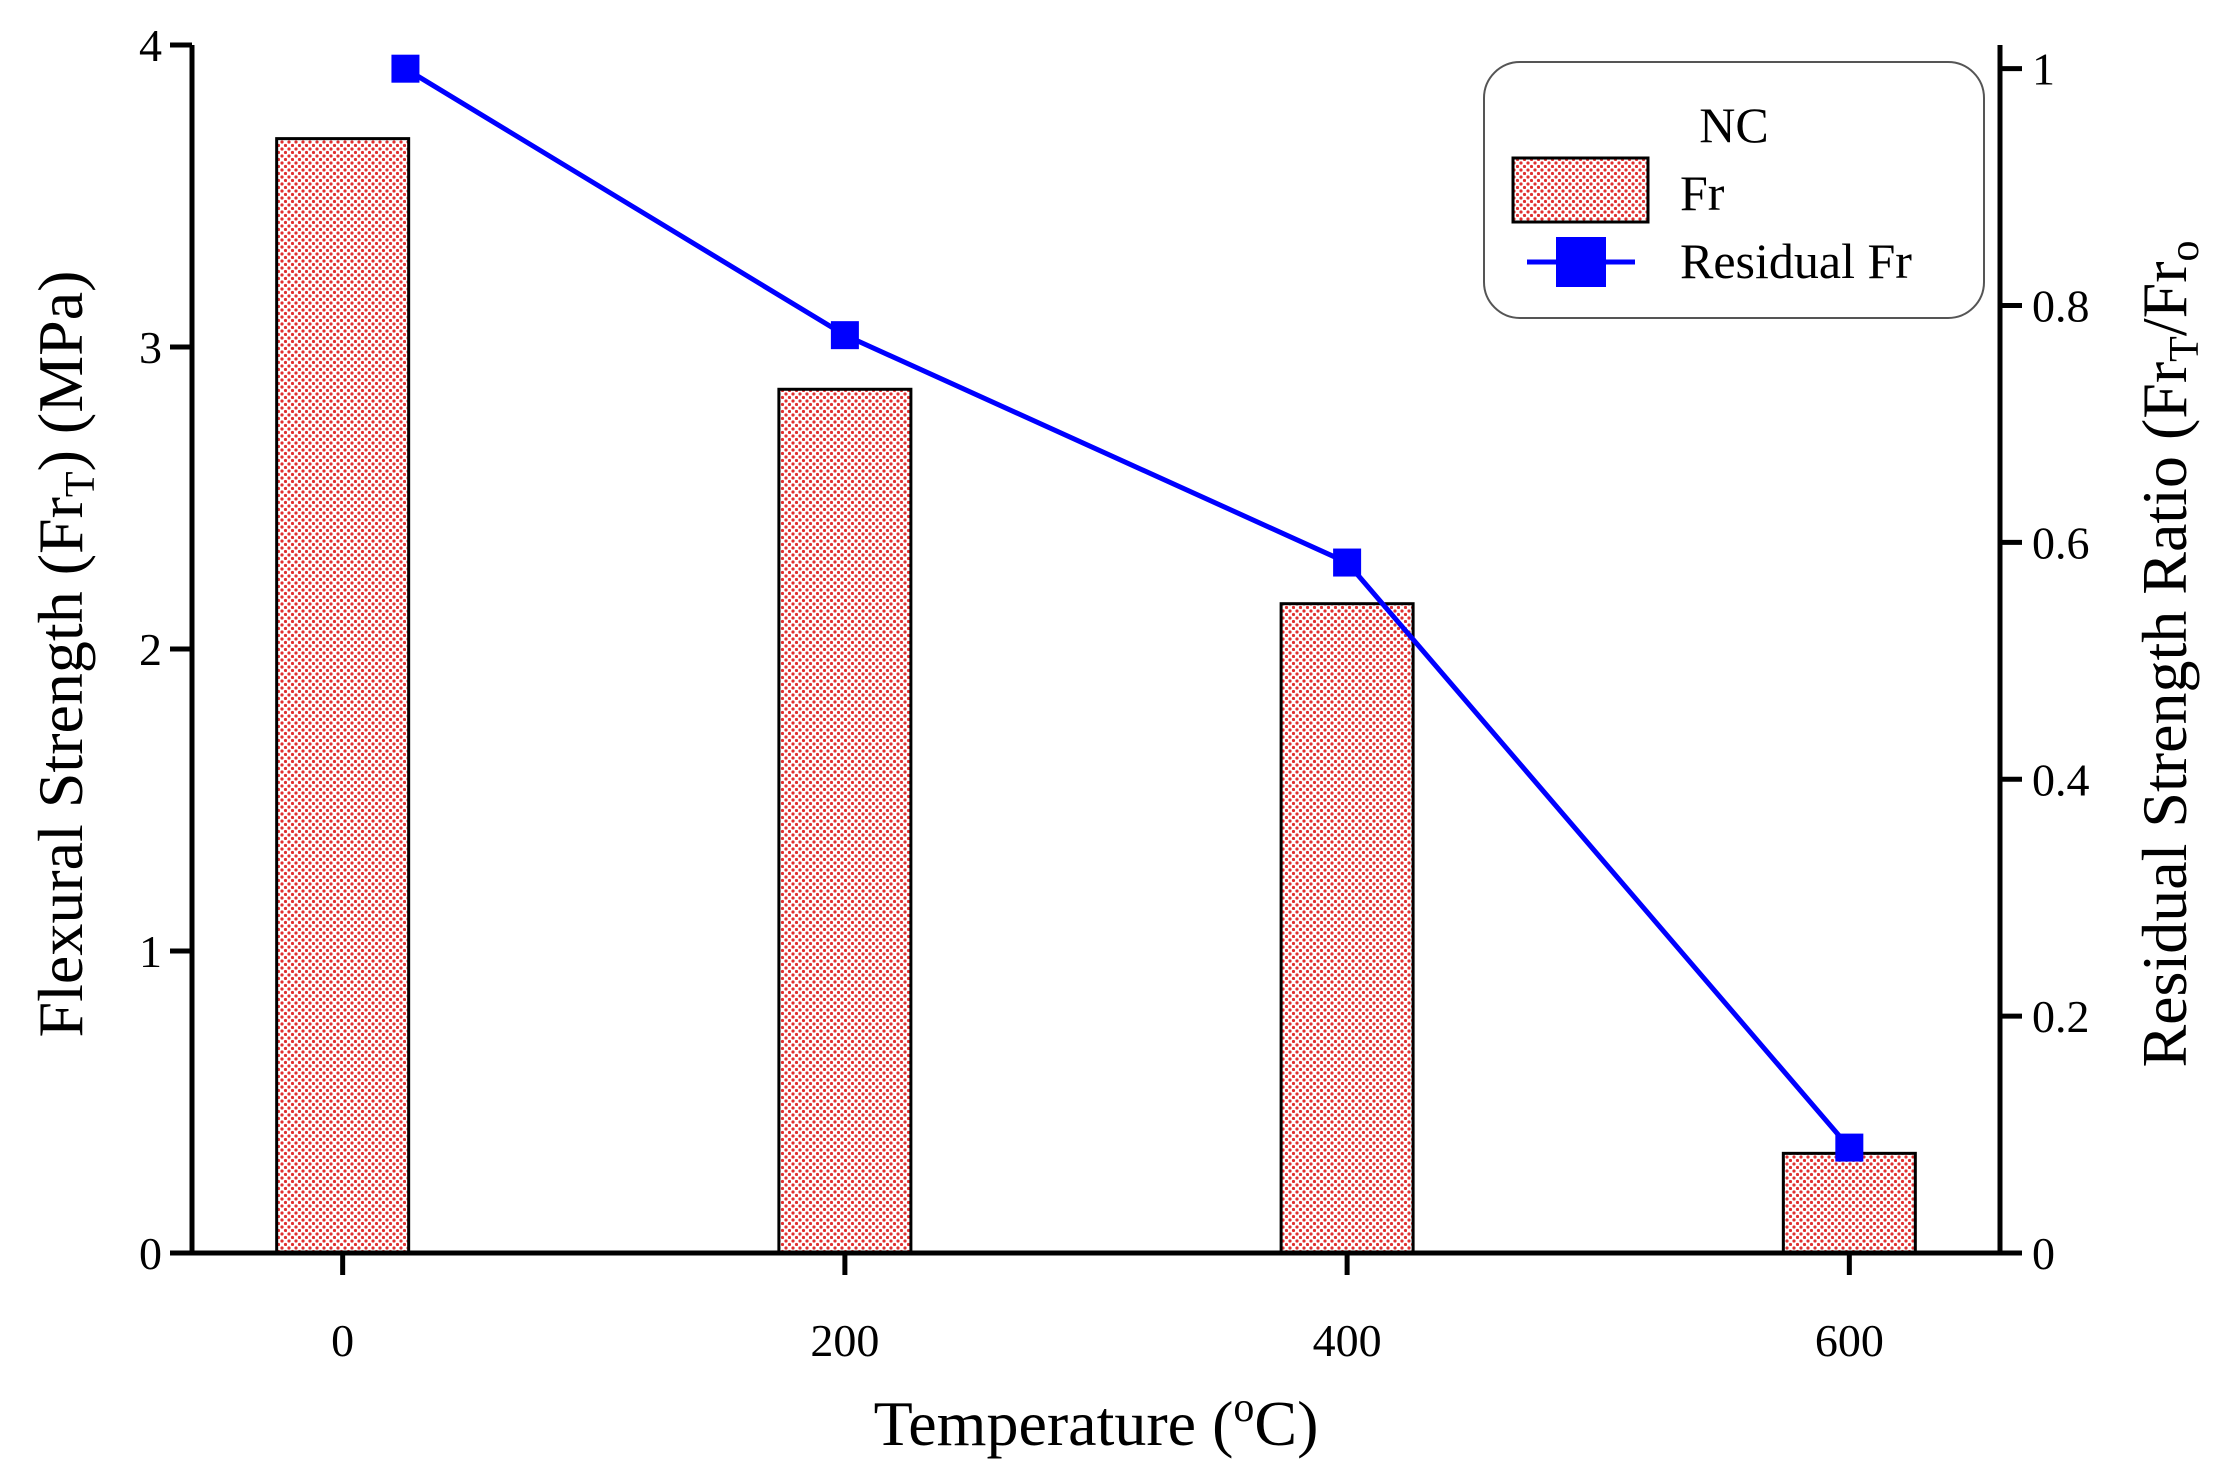 This screenshot has height=1477, width=2228. What do you see at coordinates (2185, 349) in the screenshot?
I see `right-axis-title-sub1: T` at bounding box center [2185, 349].